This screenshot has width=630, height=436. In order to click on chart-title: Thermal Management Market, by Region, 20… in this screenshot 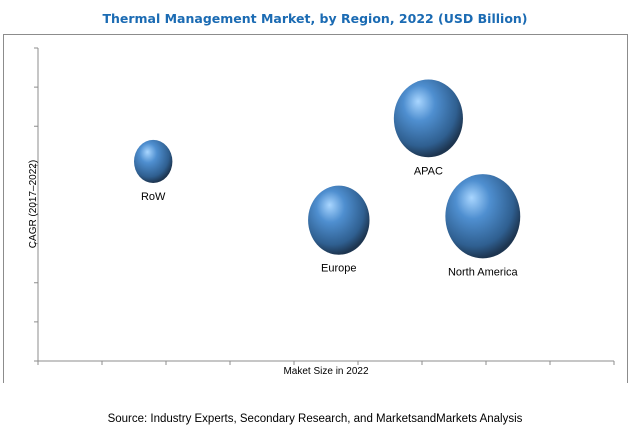, I will do `click(315, 18)`.